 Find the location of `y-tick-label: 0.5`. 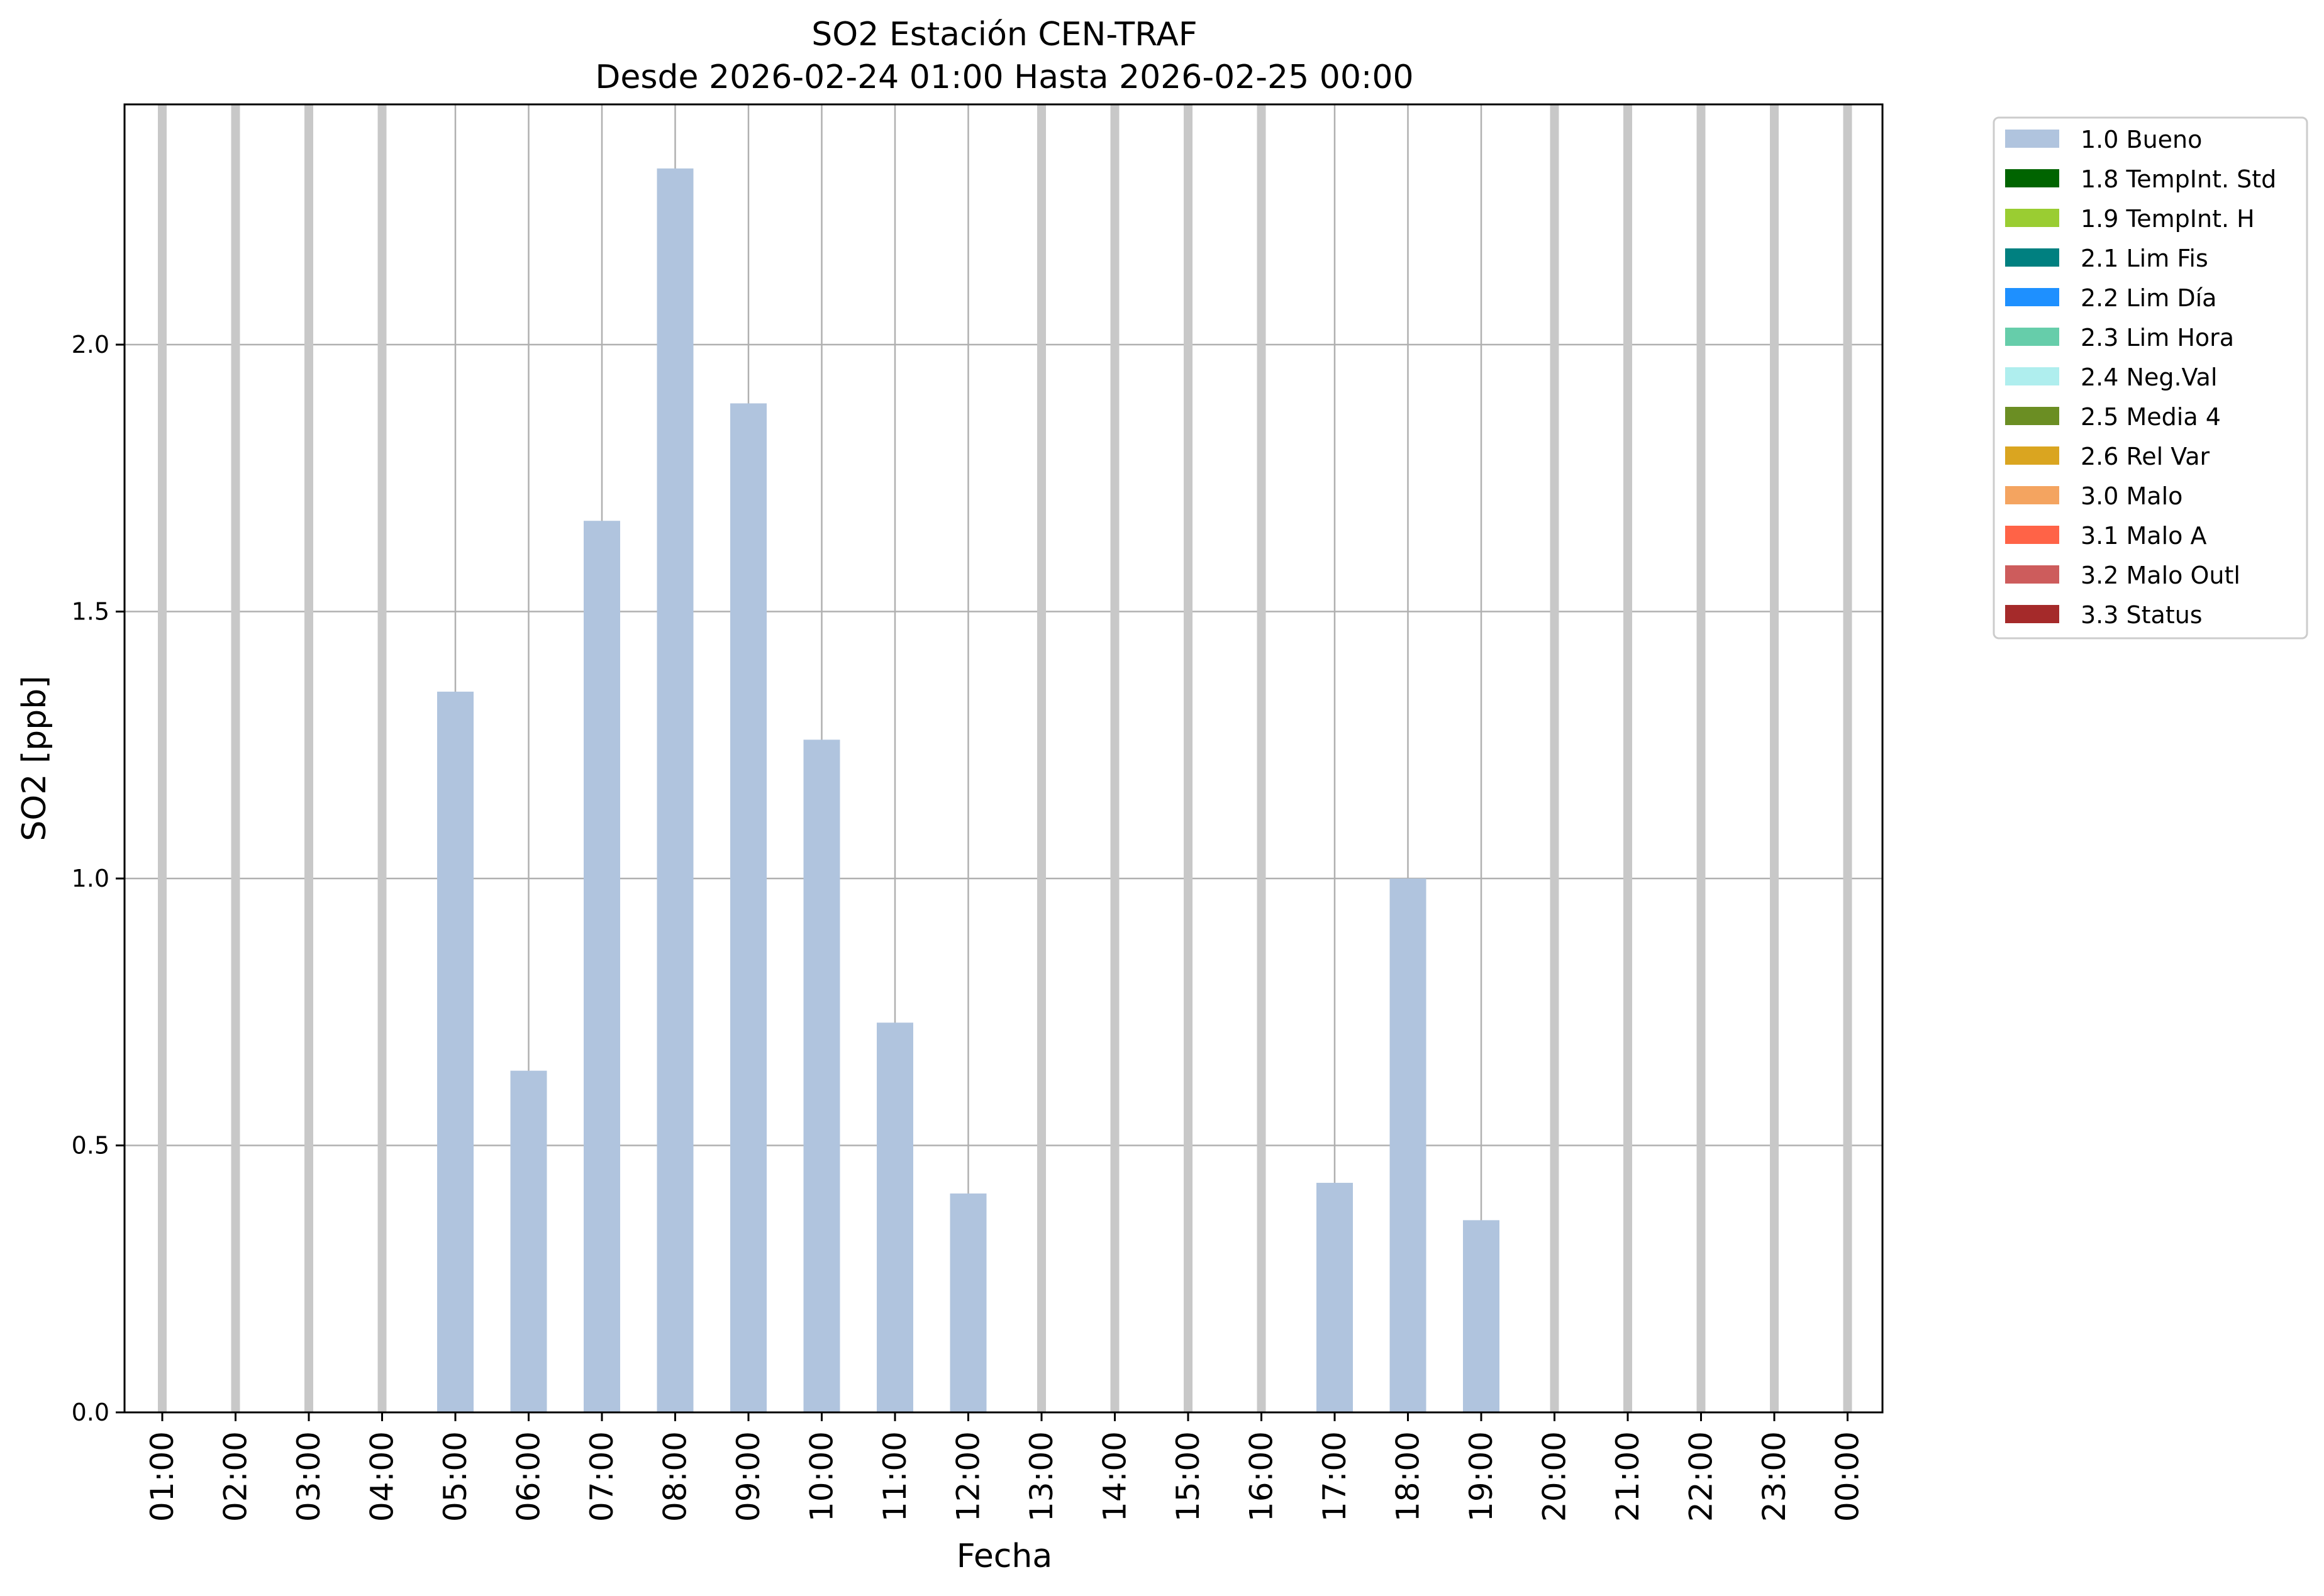

y-tick-label: 0.5 is located at coordinates (90, 1146).